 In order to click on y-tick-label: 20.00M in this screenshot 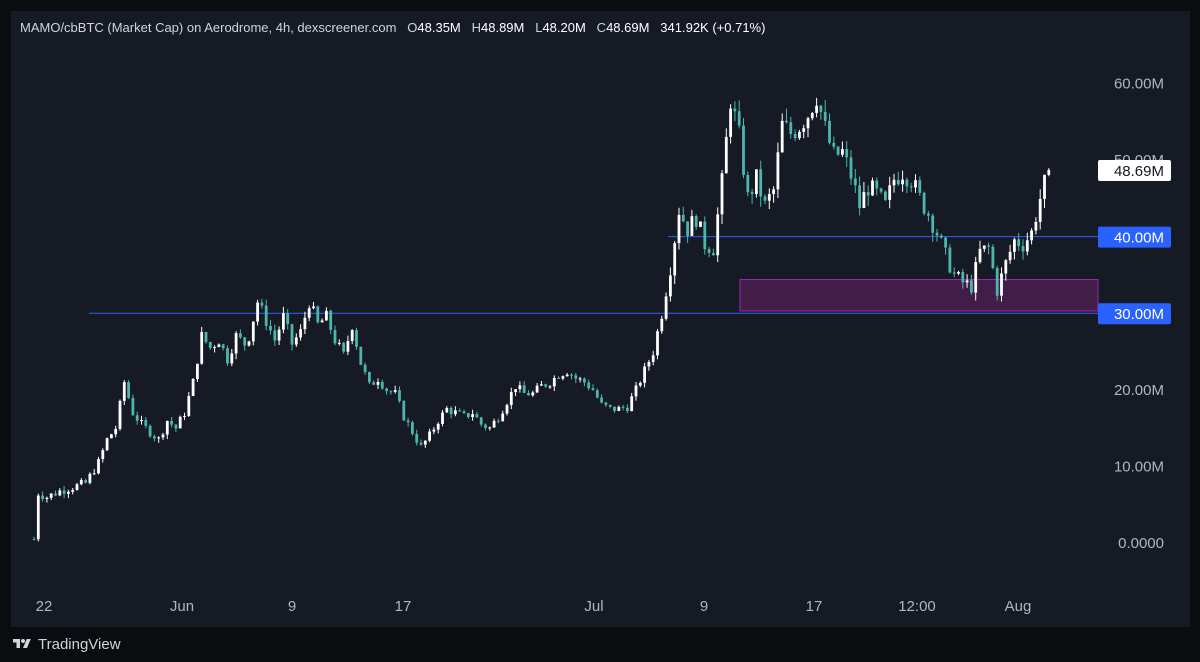, I will do `click(1139, 390)`.